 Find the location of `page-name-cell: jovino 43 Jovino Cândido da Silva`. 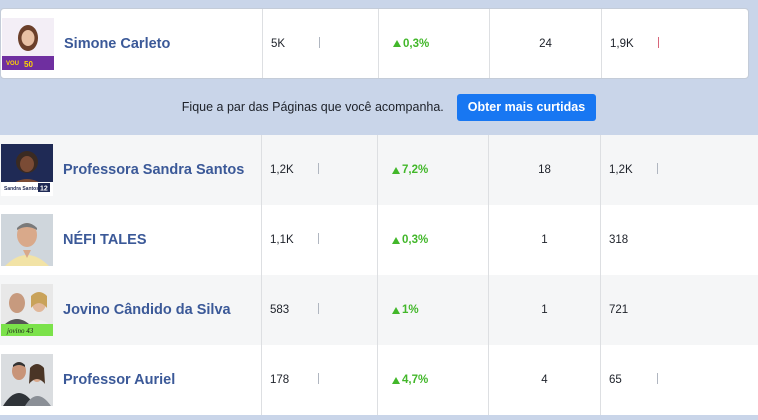

page-name-cell: jovino 43 Jovino Cândido da Silva is located at coordinates (131, 310).